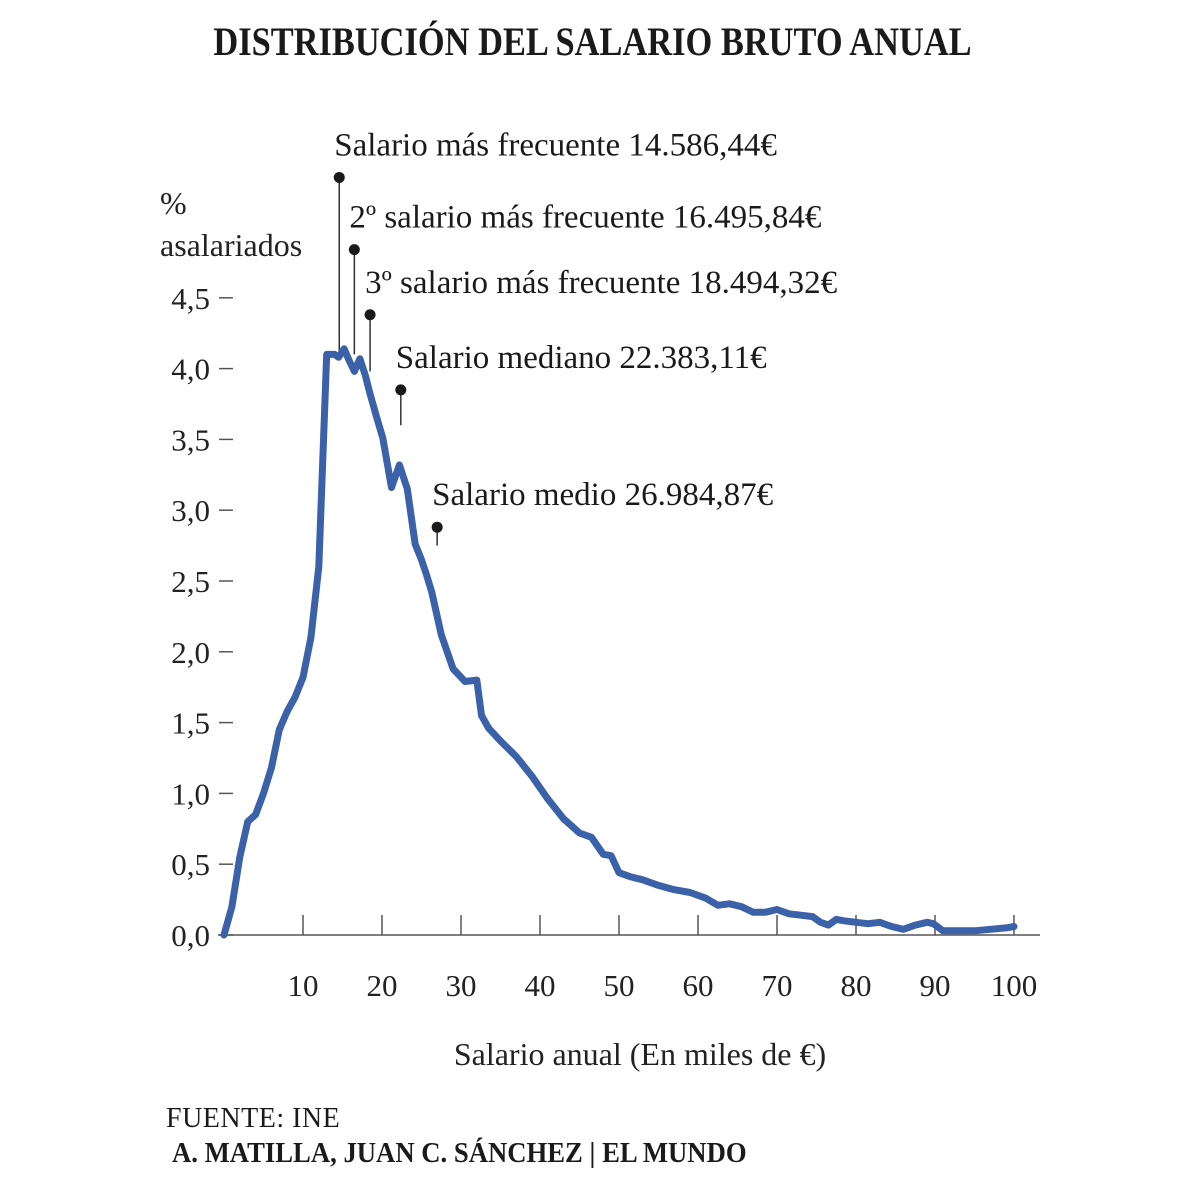 The image size is (1200, 1200). I want to click on annotation-label: 2º salario más frecuente 16.495,84€, so click(585, 218).